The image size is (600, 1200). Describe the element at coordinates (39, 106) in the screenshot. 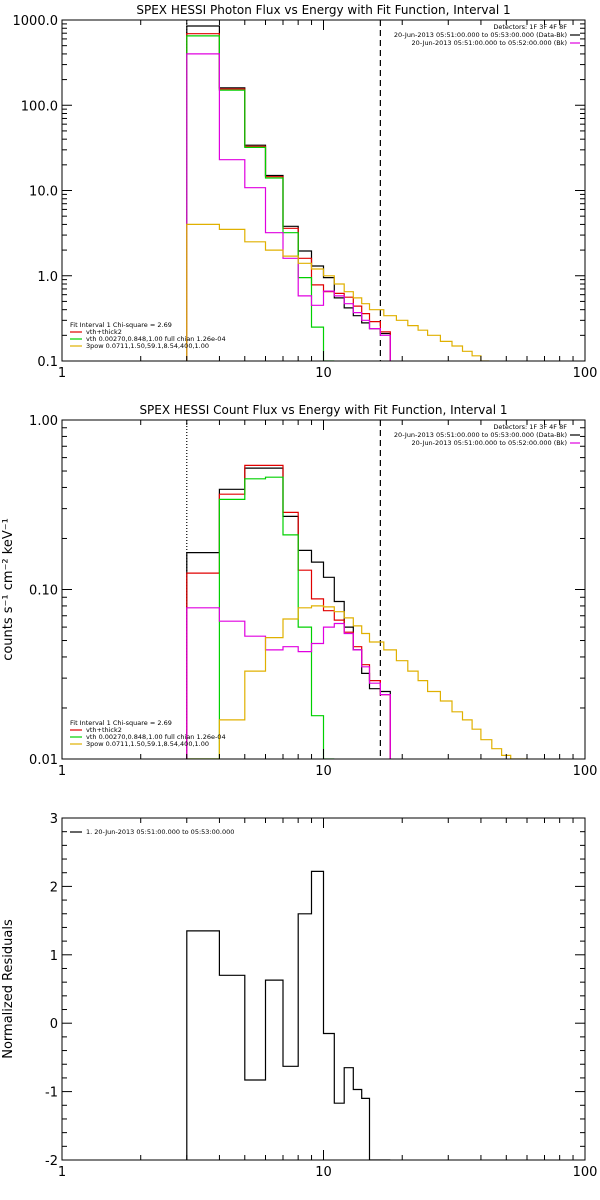

I see `y-tick-label: 100.0` at that location.